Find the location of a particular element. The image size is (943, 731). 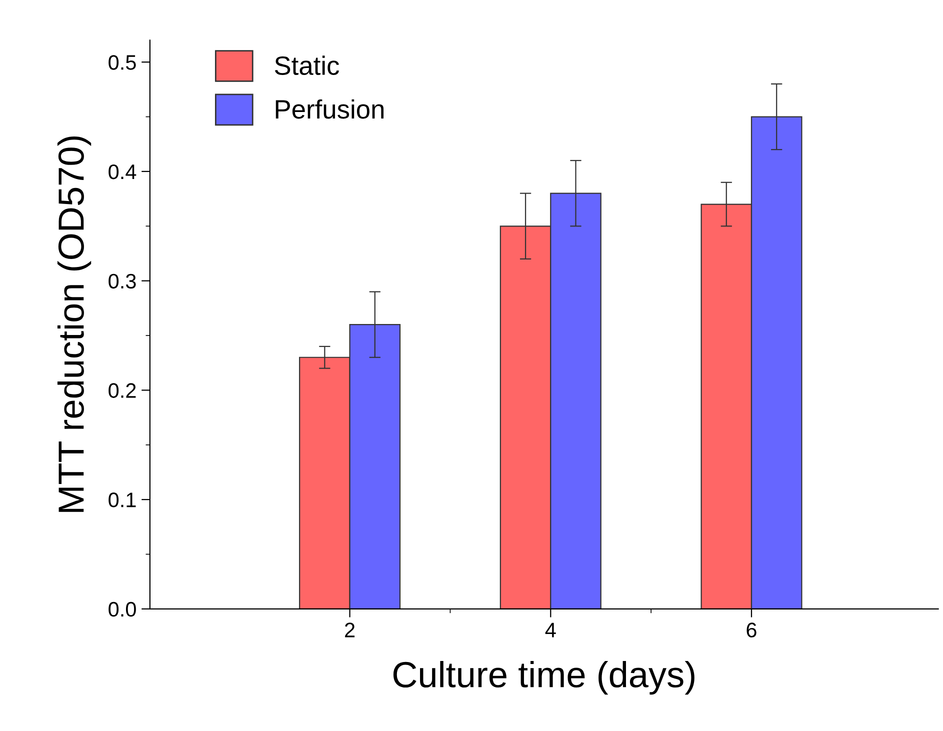

legend-label: Perfusion is located at coordinates (330, 109).